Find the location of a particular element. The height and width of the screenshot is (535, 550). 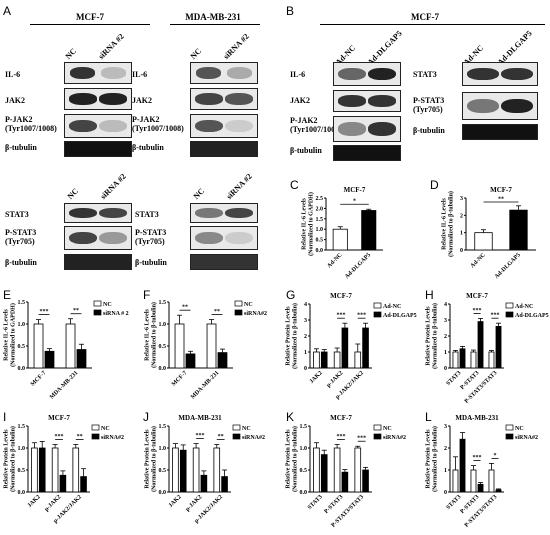

legend-label: NC is located at coordinates (105, 429).